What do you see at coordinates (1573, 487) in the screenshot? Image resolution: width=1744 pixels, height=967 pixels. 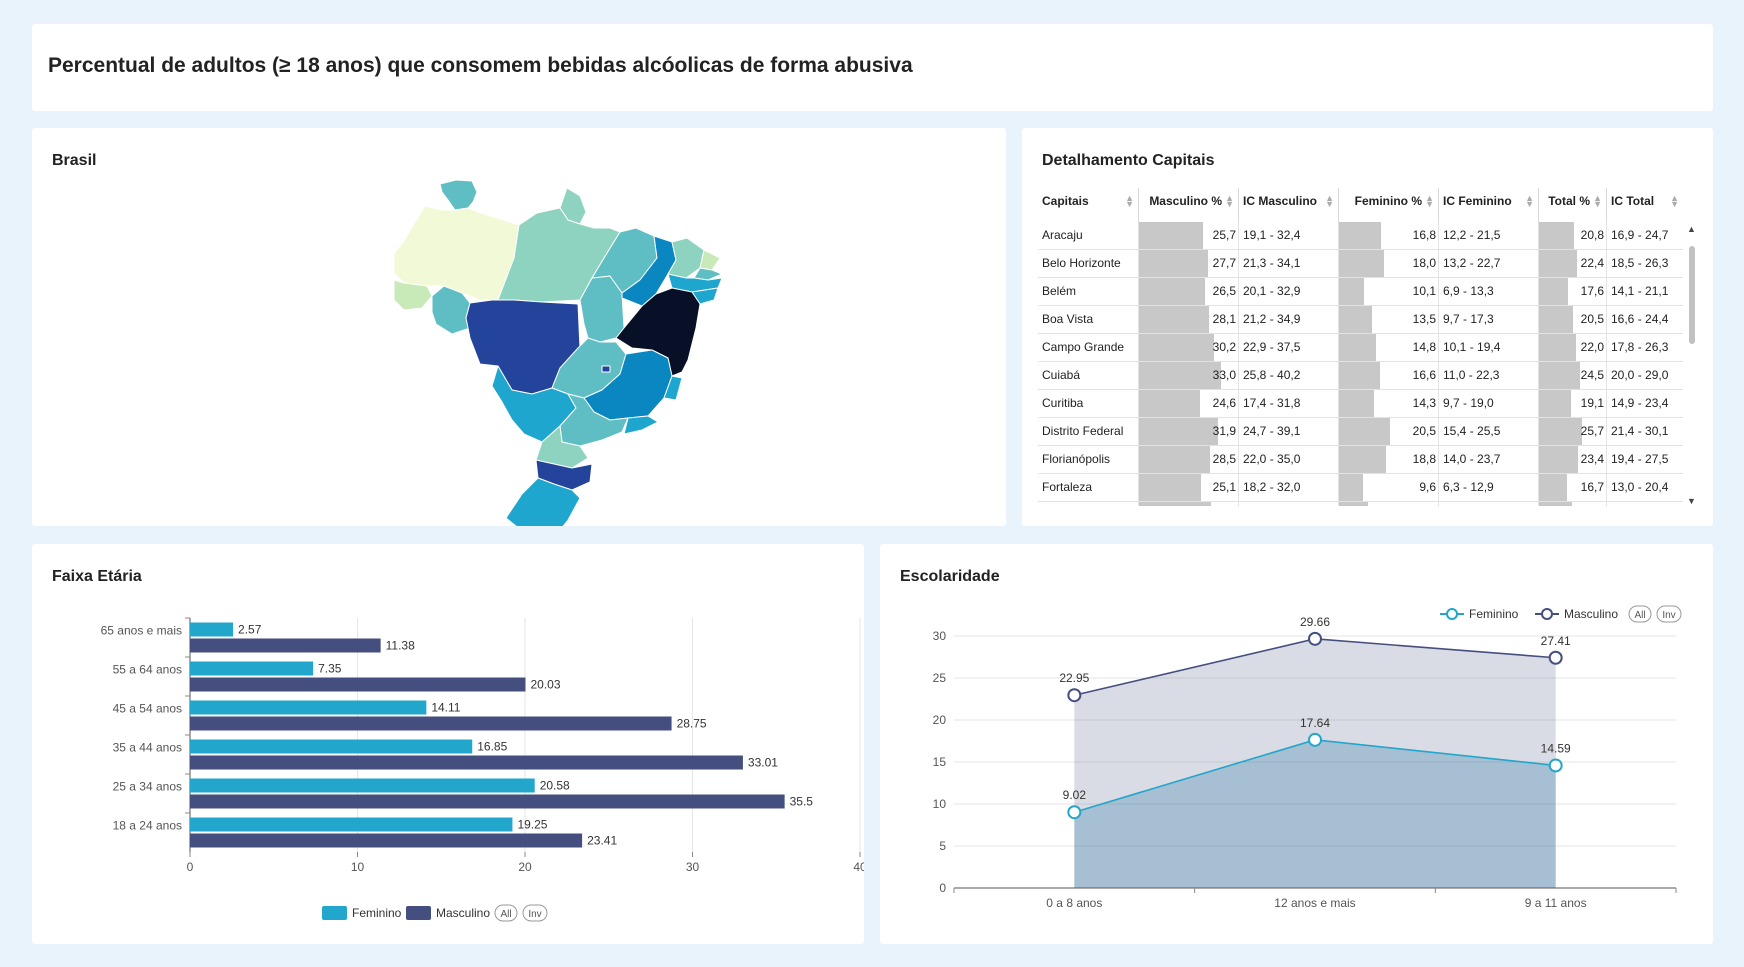 I see `cell-total: 16,7` at bounding box center [1573, 487].